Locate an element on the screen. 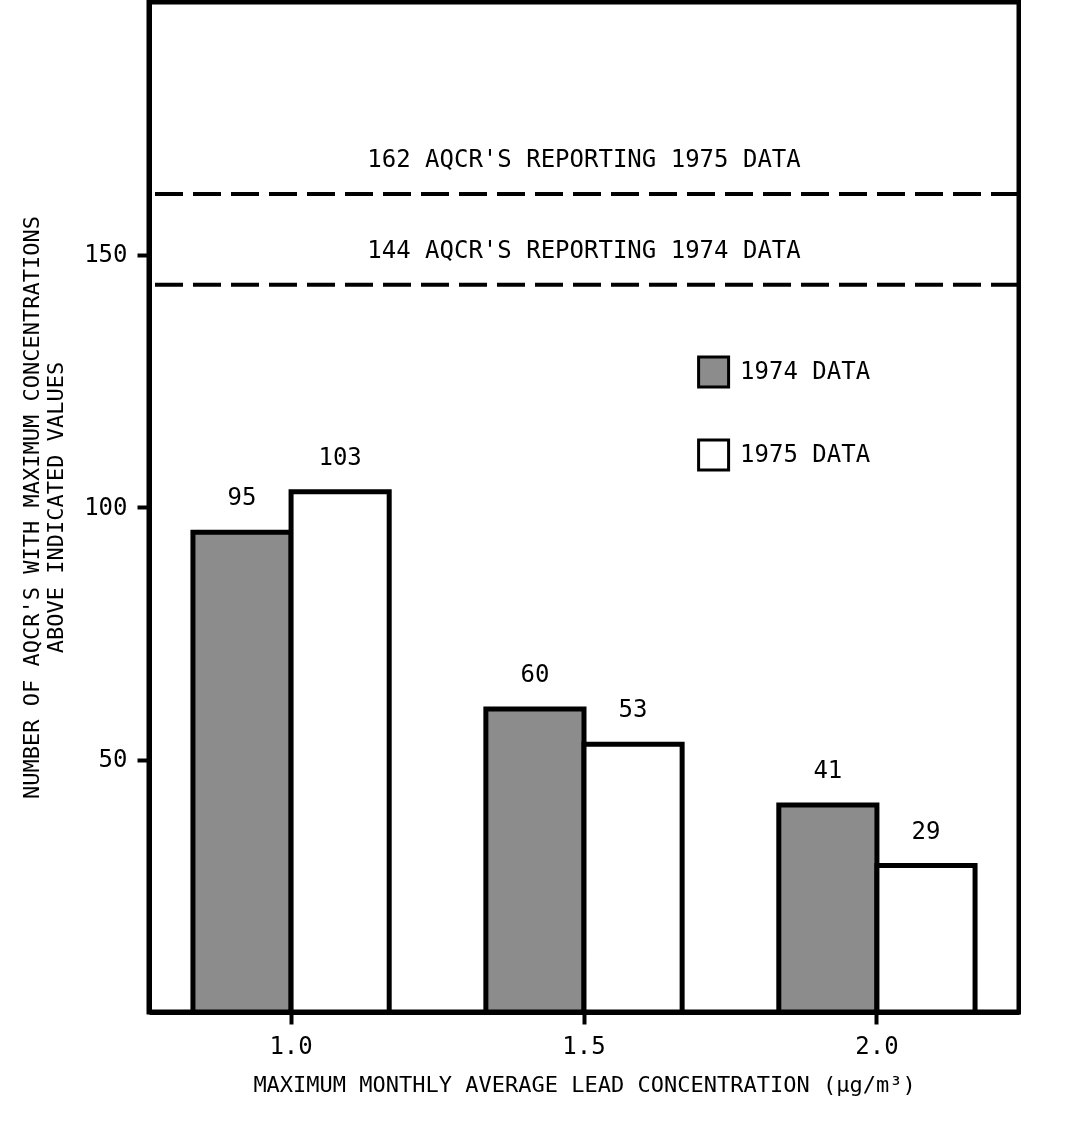 This screenshot has width=1071, height=1124. data-label: 29 is located at coordinates (926, 830).